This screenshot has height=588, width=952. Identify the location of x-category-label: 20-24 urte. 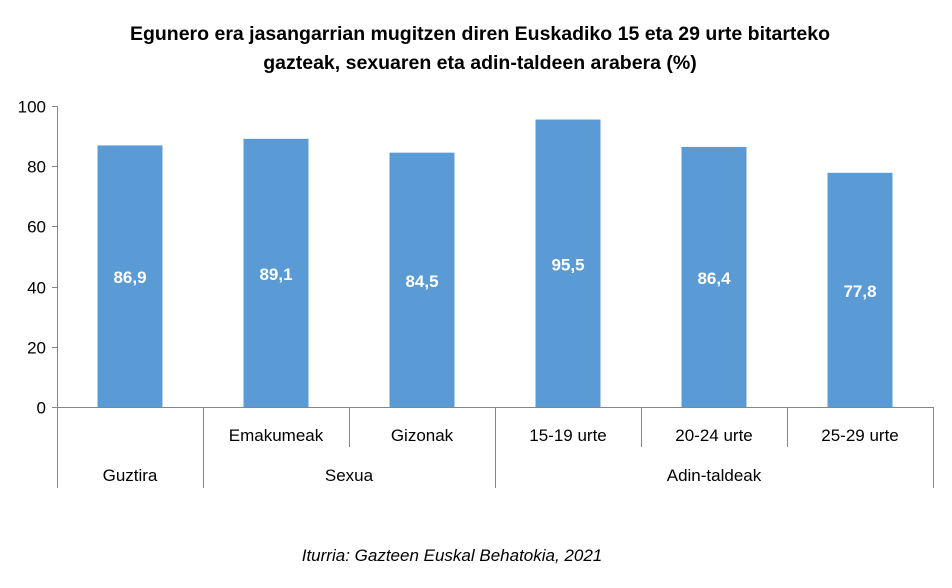
(714, 435).